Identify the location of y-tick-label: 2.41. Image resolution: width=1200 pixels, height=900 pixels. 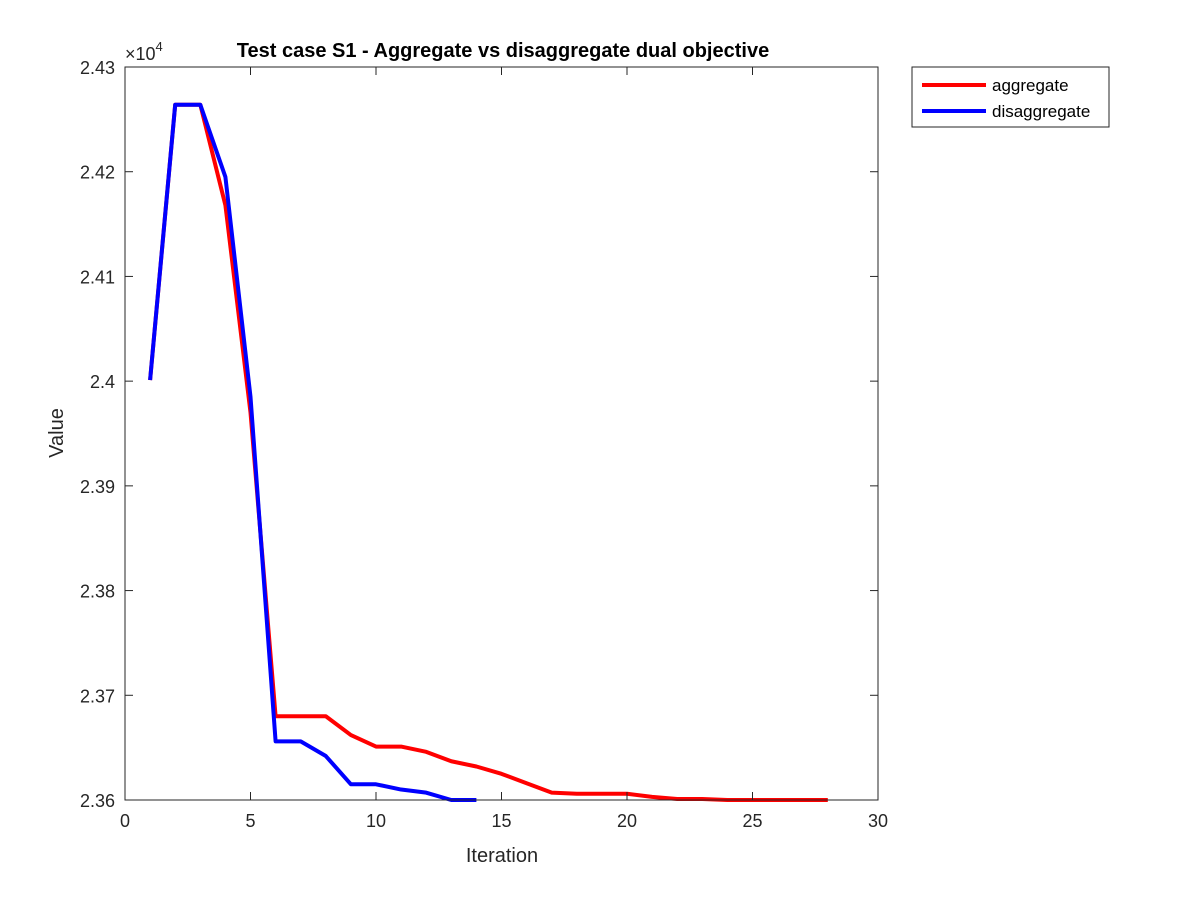
(97, 277).